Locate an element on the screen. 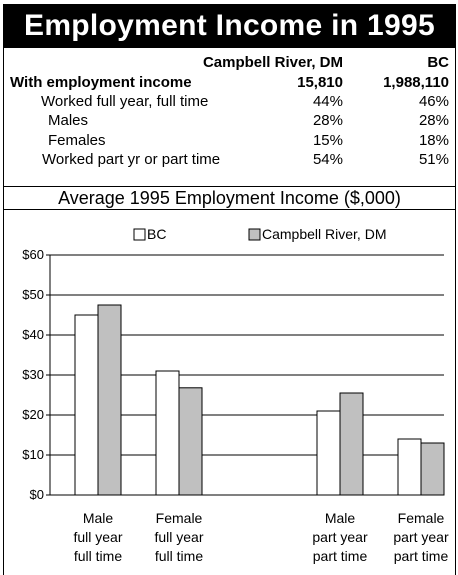  legend-label: Campbell River, DM is located at coordinates (324, 234).